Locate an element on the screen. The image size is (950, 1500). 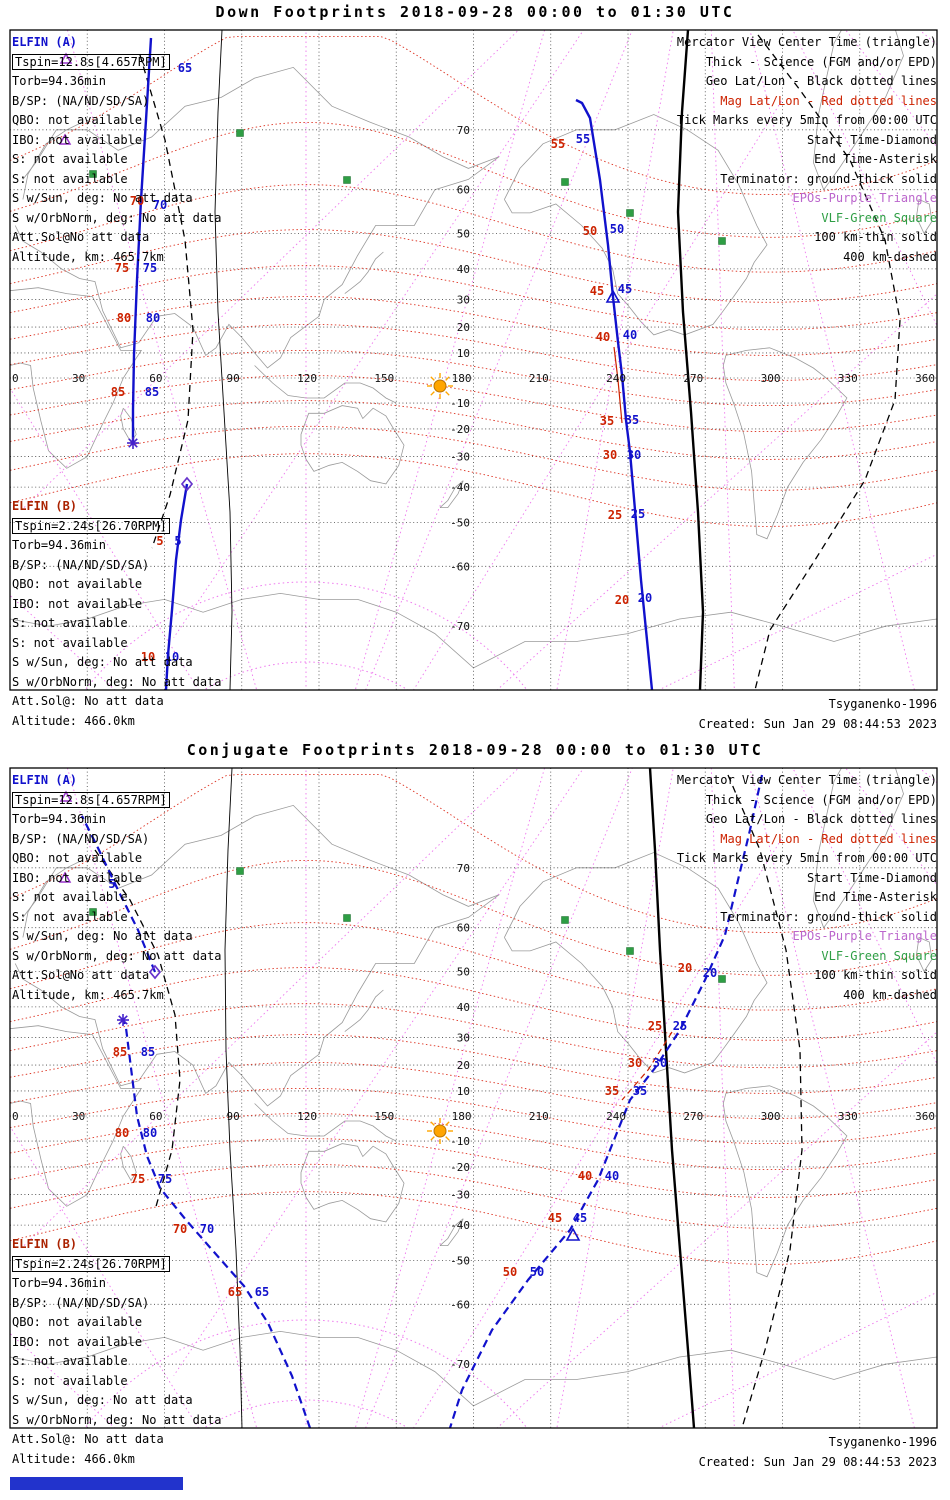
end-time-asterisk-icon is located at coordinates (133, 443).